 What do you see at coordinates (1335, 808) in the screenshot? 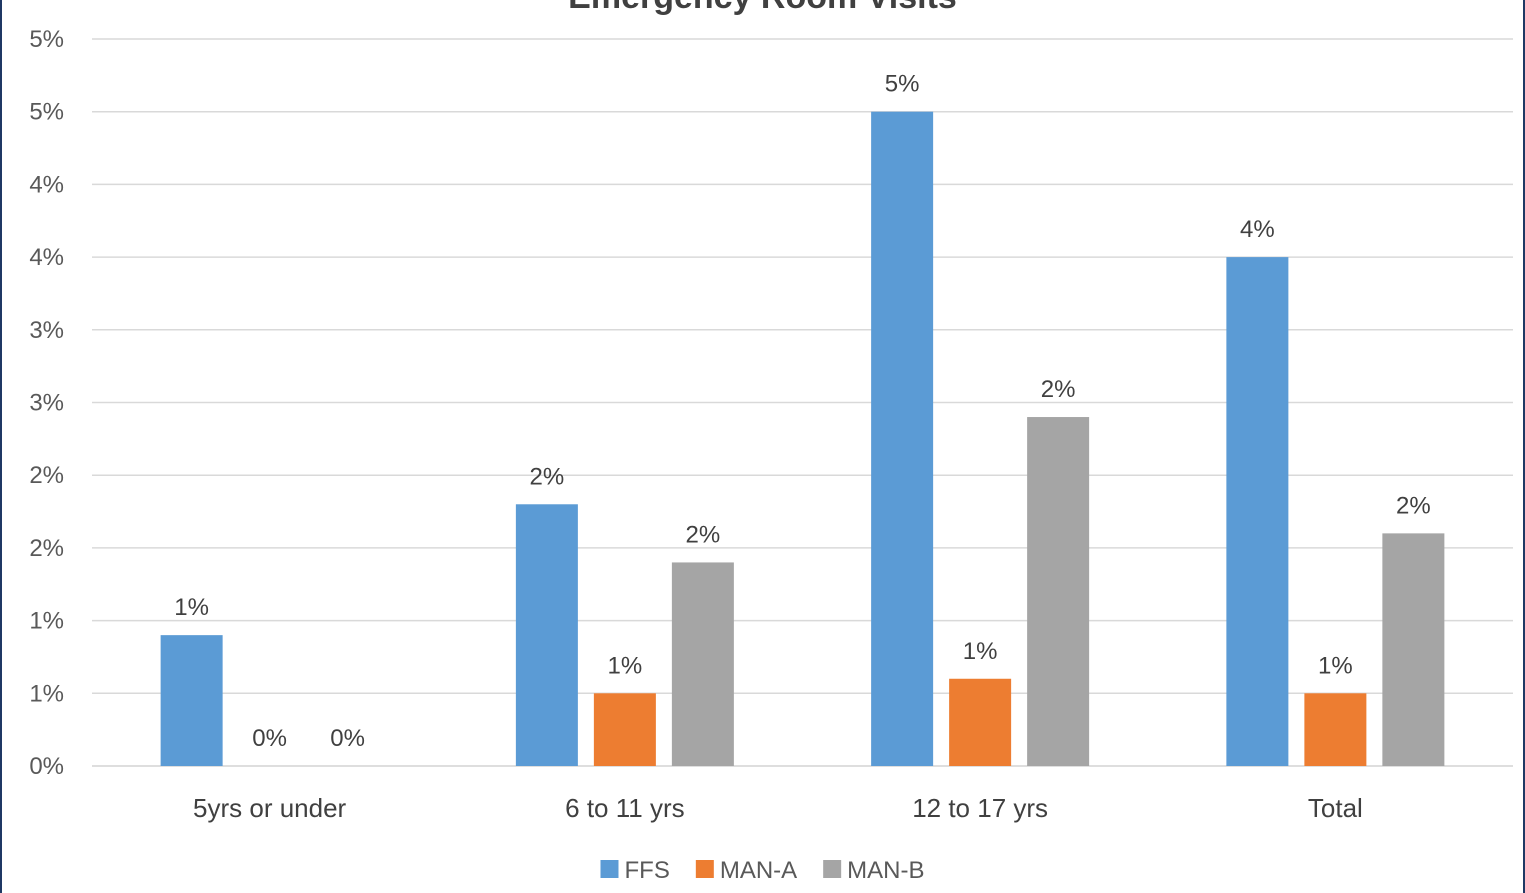
I see `category-label: Total` at bounding box center [1335, 808].